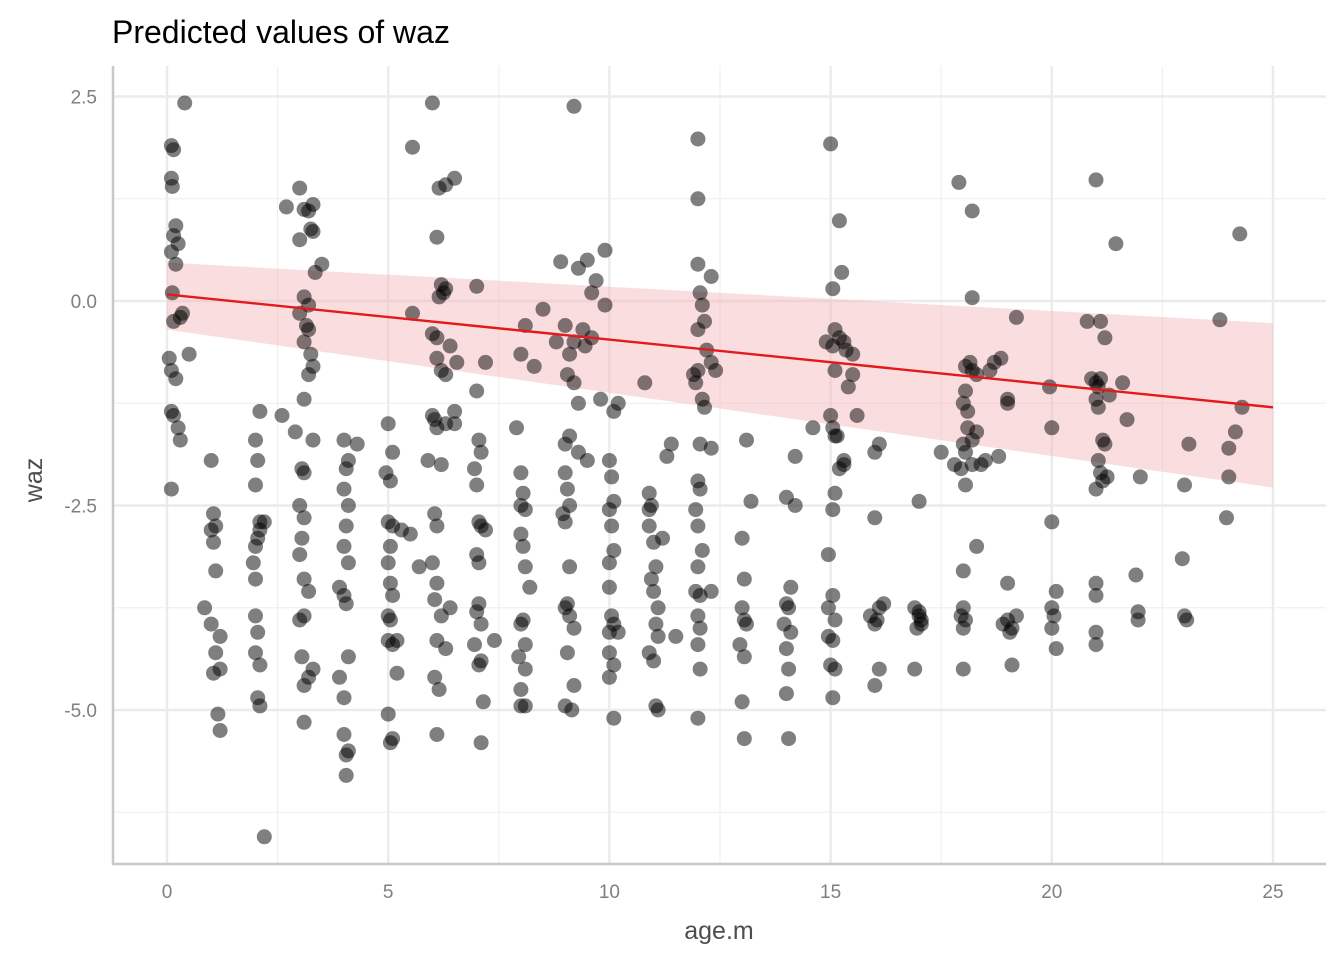 The image size is (1344, 960). Describe the element at coordinates (34, 480) in the screenshot. I see `y-axis-label: waz` at that location.